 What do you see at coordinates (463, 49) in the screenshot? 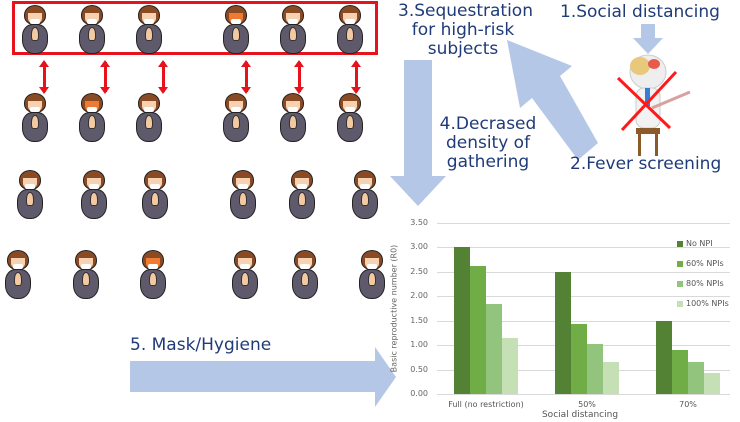
I see `label-line: subjects` at bounding box center [463, 49].